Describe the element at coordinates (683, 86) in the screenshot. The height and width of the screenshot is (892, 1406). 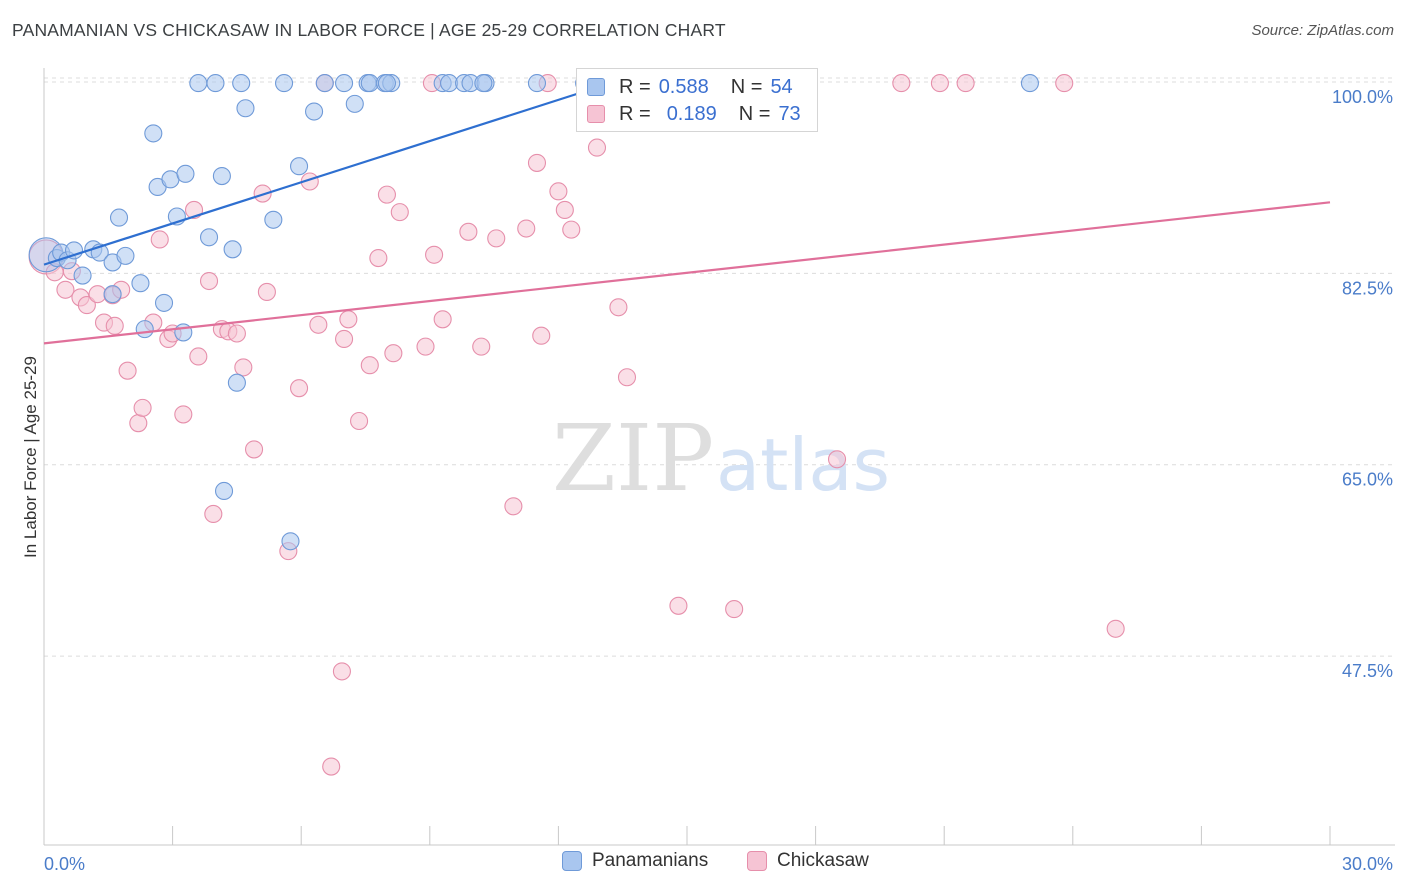
I see `r-value: 0.588` at that location.